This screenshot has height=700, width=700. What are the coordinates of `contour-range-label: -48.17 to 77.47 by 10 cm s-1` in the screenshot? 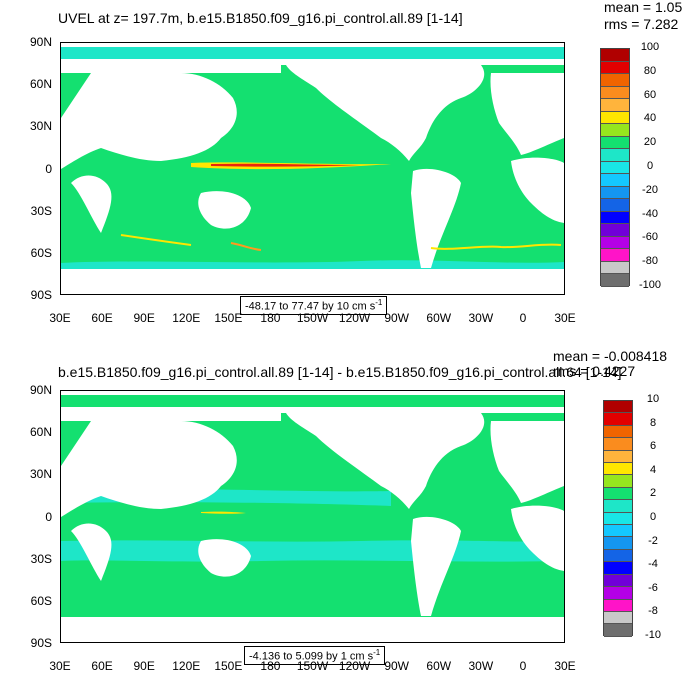 It's located at (314, 305).